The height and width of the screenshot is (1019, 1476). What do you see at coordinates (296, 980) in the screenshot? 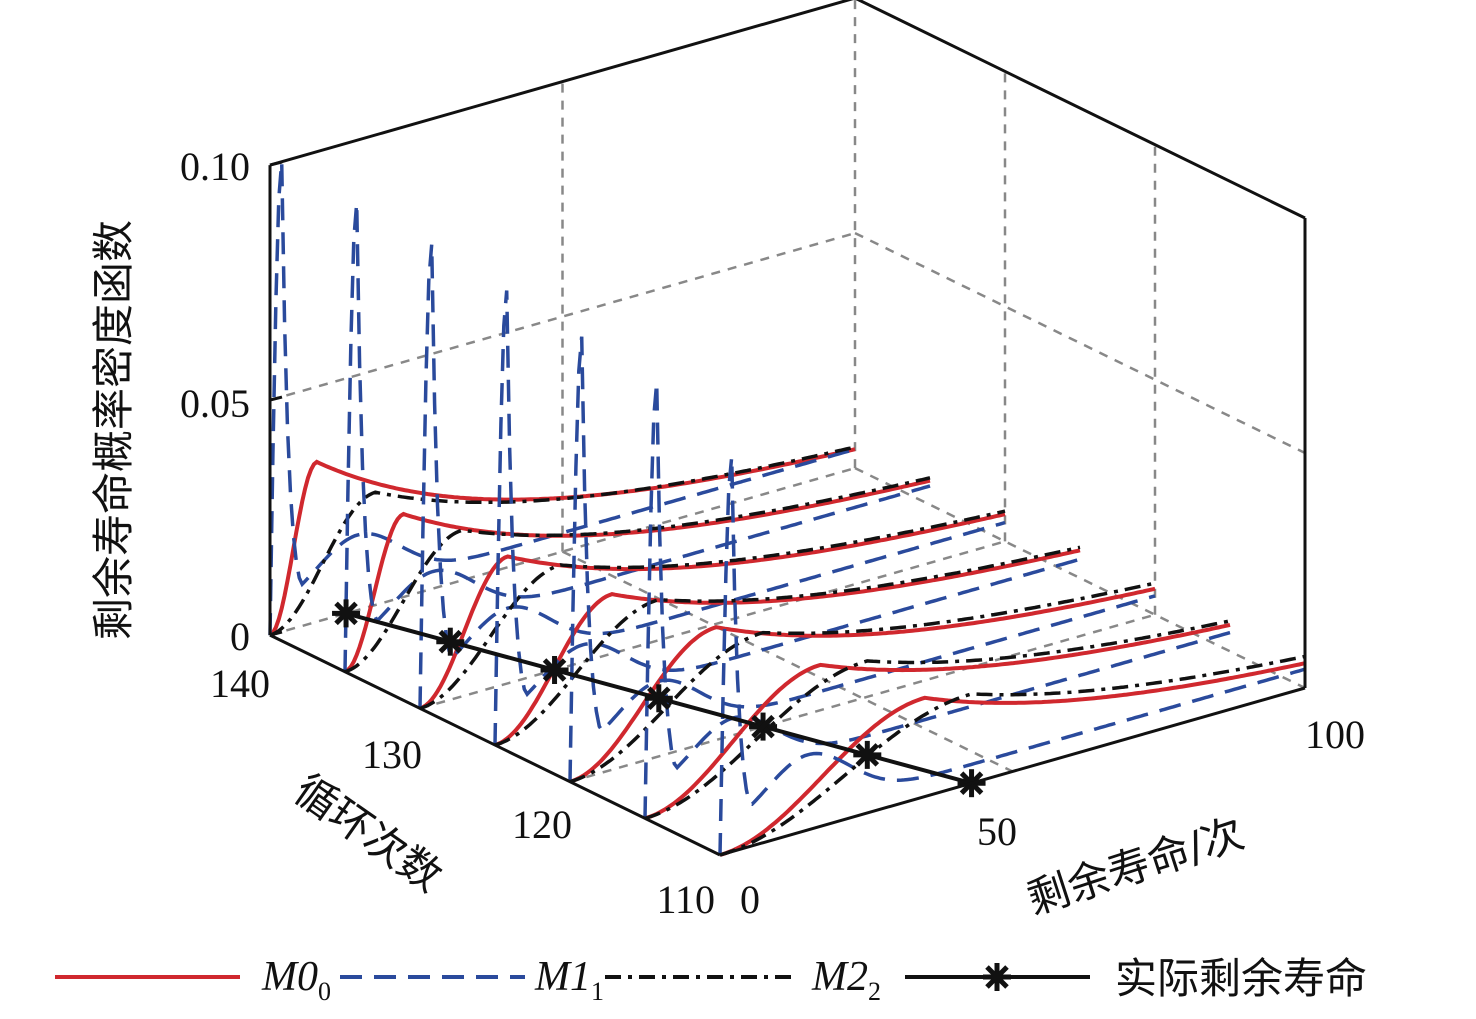
I see `legend-m0-label: M00` at bounding box center [296, 980].